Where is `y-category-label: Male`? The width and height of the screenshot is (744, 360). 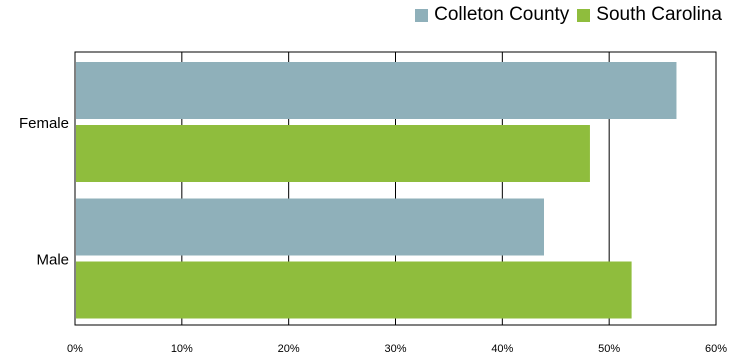 y-category-label: Male is located at coordinates (52, 260).